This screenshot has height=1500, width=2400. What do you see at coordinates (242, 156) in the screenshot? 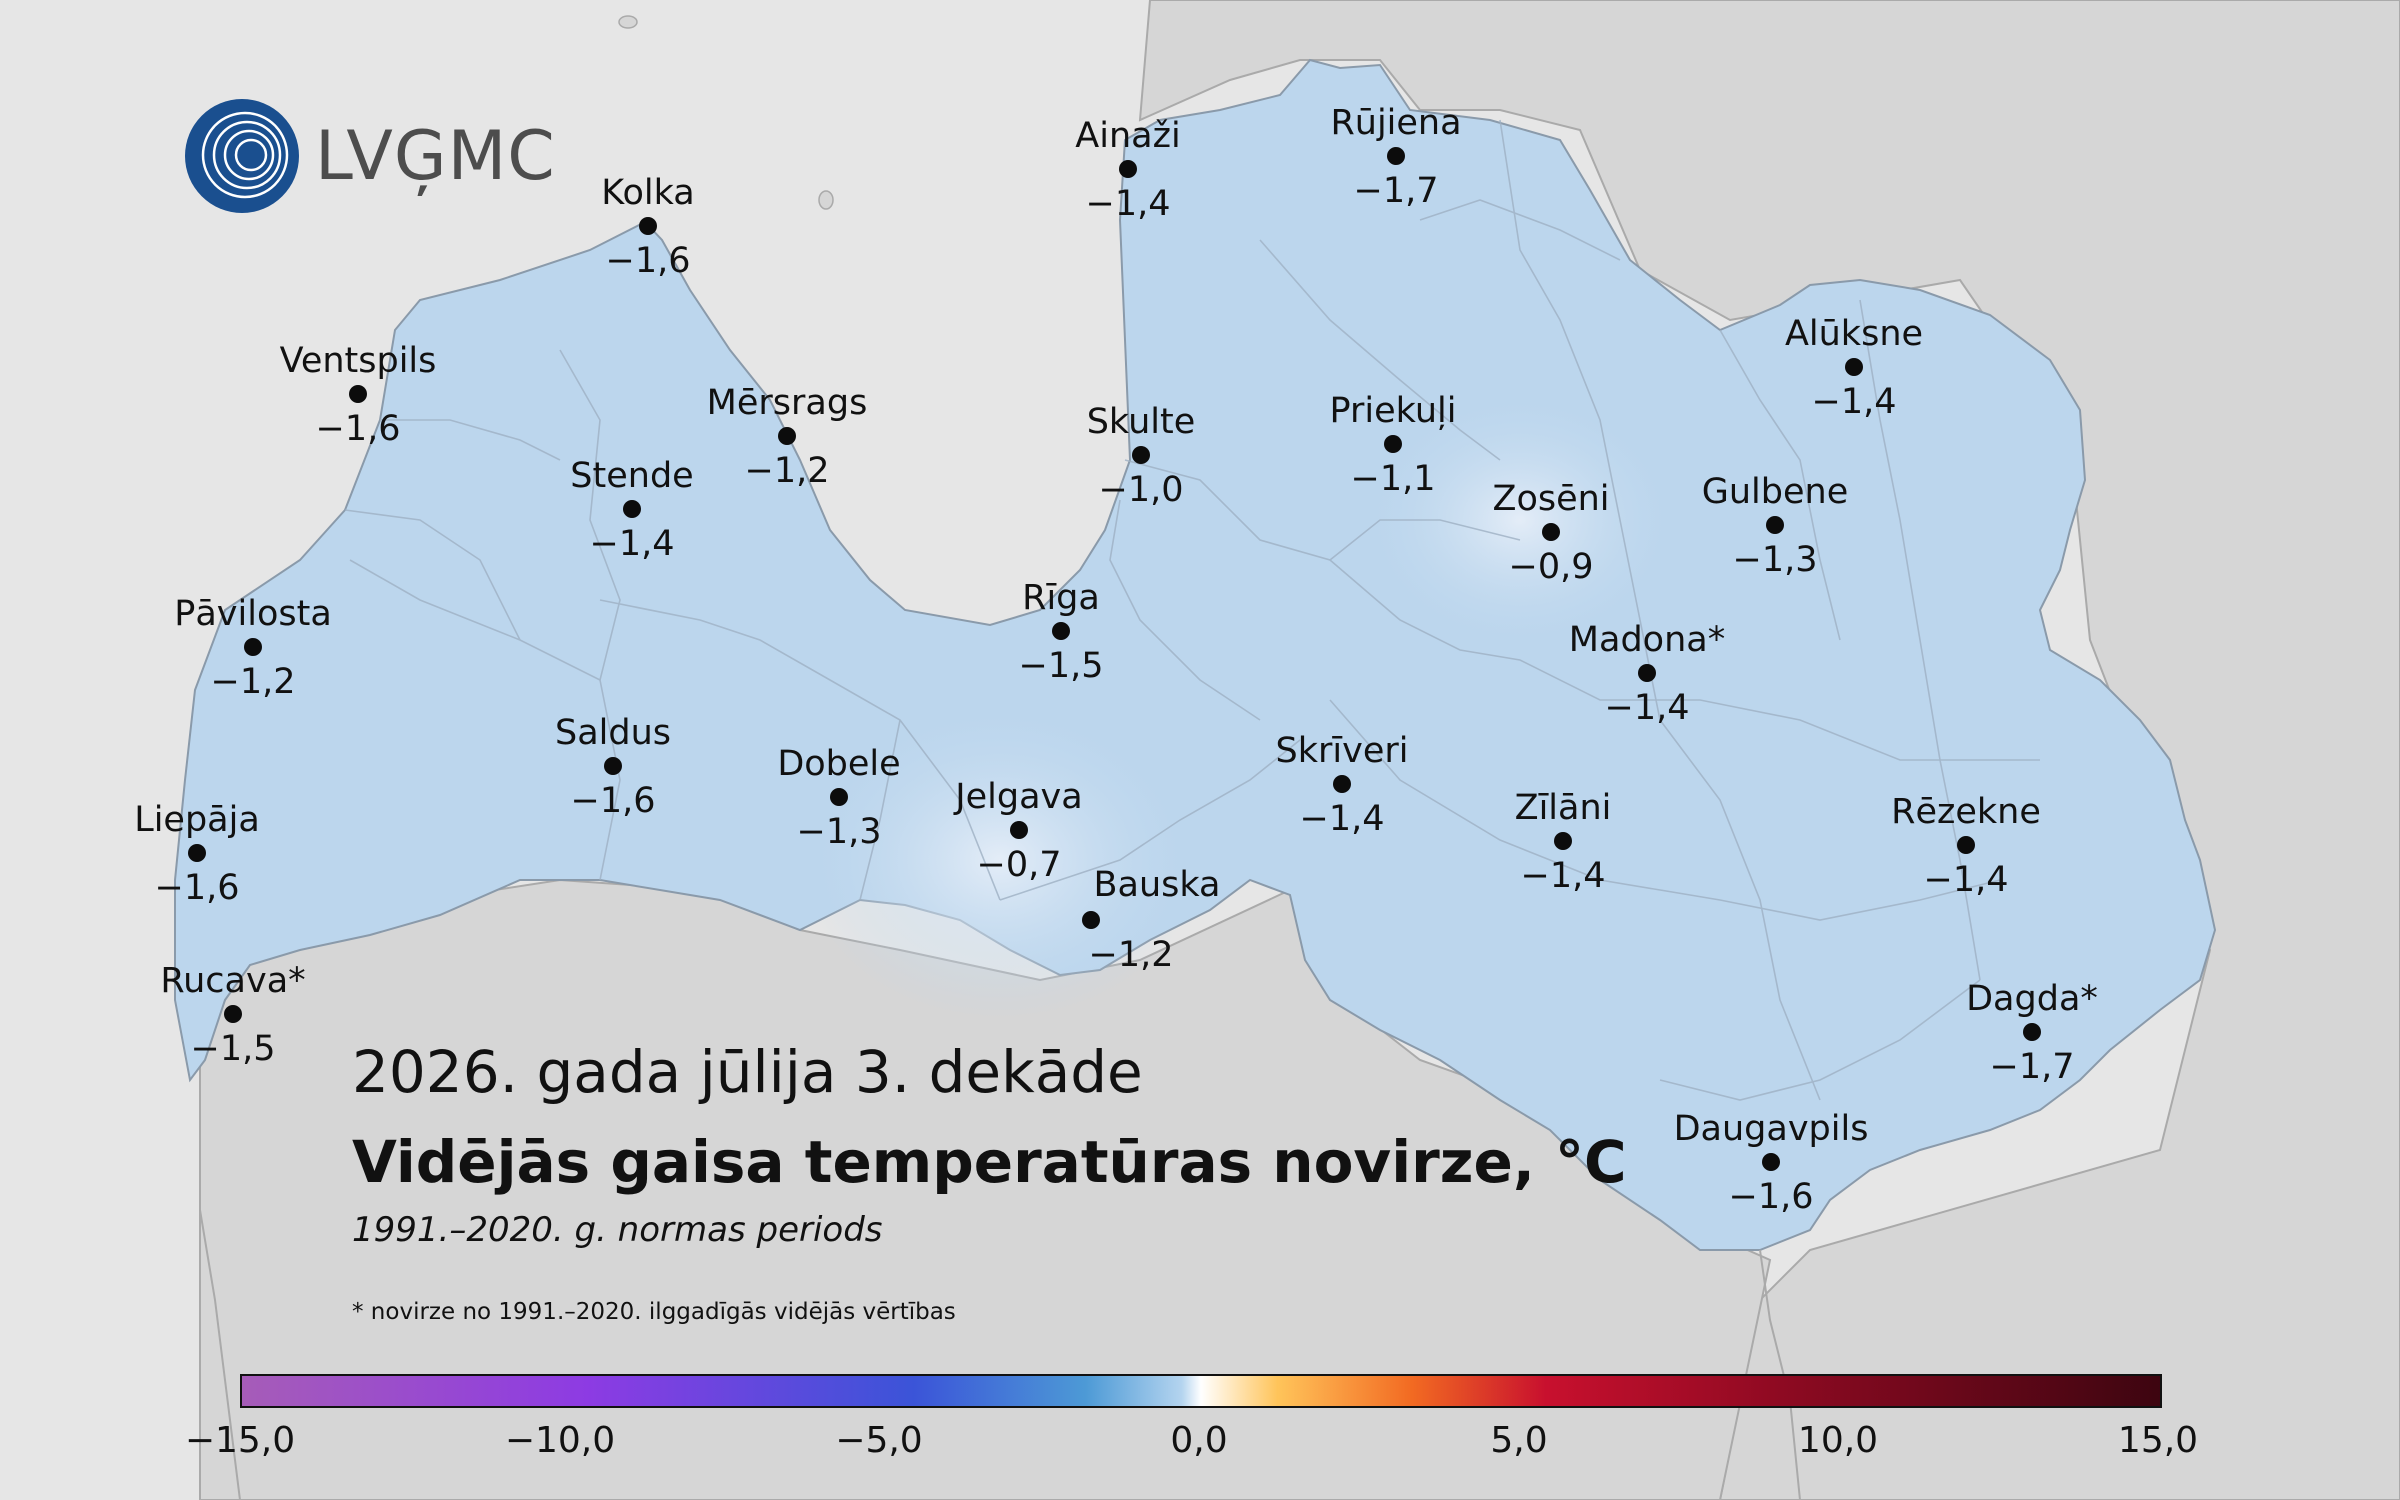
I see `lvgmc-logo-icon` at bounding box center [242, 156].